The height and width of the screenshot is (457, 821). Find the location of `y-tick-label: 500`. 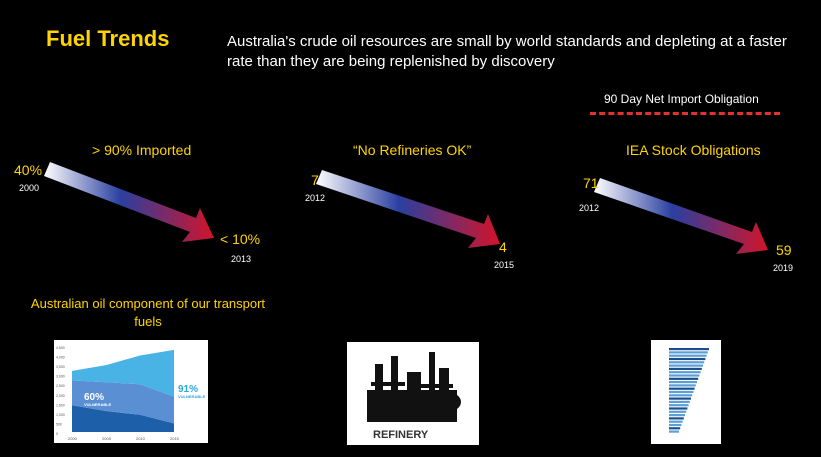

y-tick-label: 500 is located at coordinates (59, 424).